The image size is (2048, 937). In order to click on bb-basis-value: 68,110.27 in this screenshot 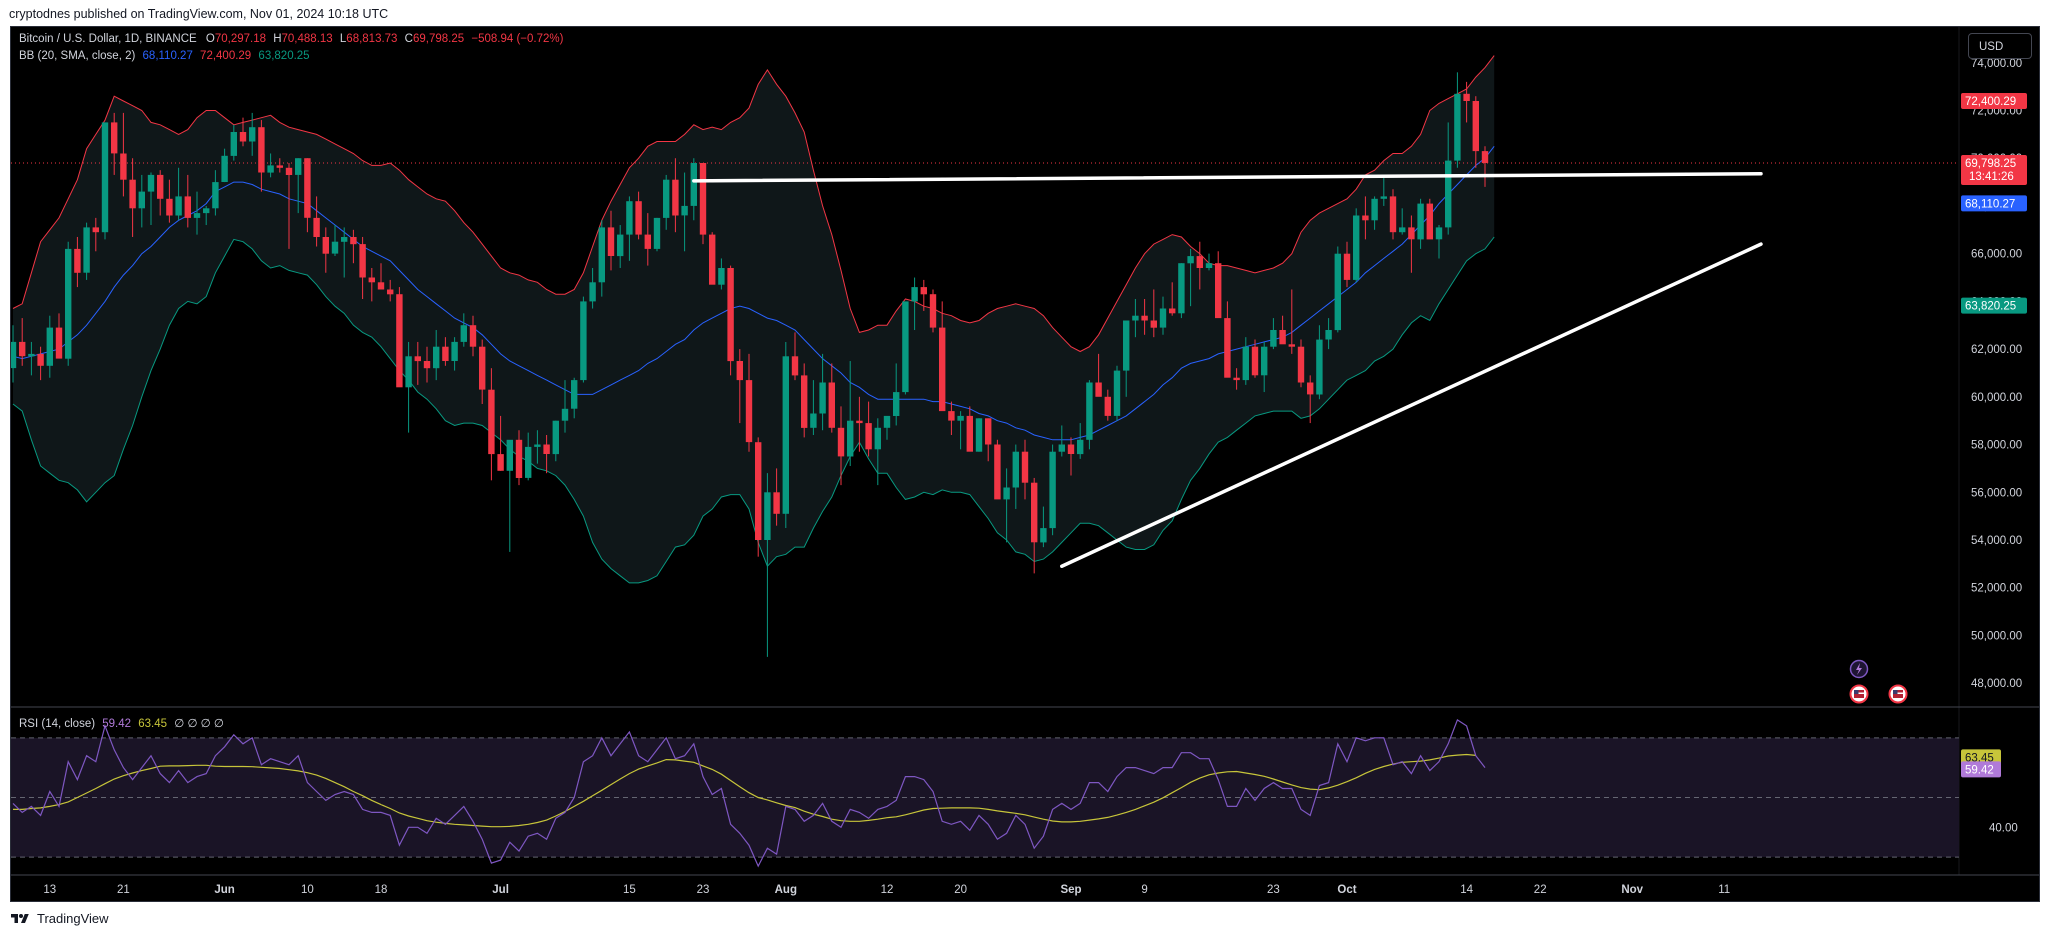, I will do `click(167, 56)`.